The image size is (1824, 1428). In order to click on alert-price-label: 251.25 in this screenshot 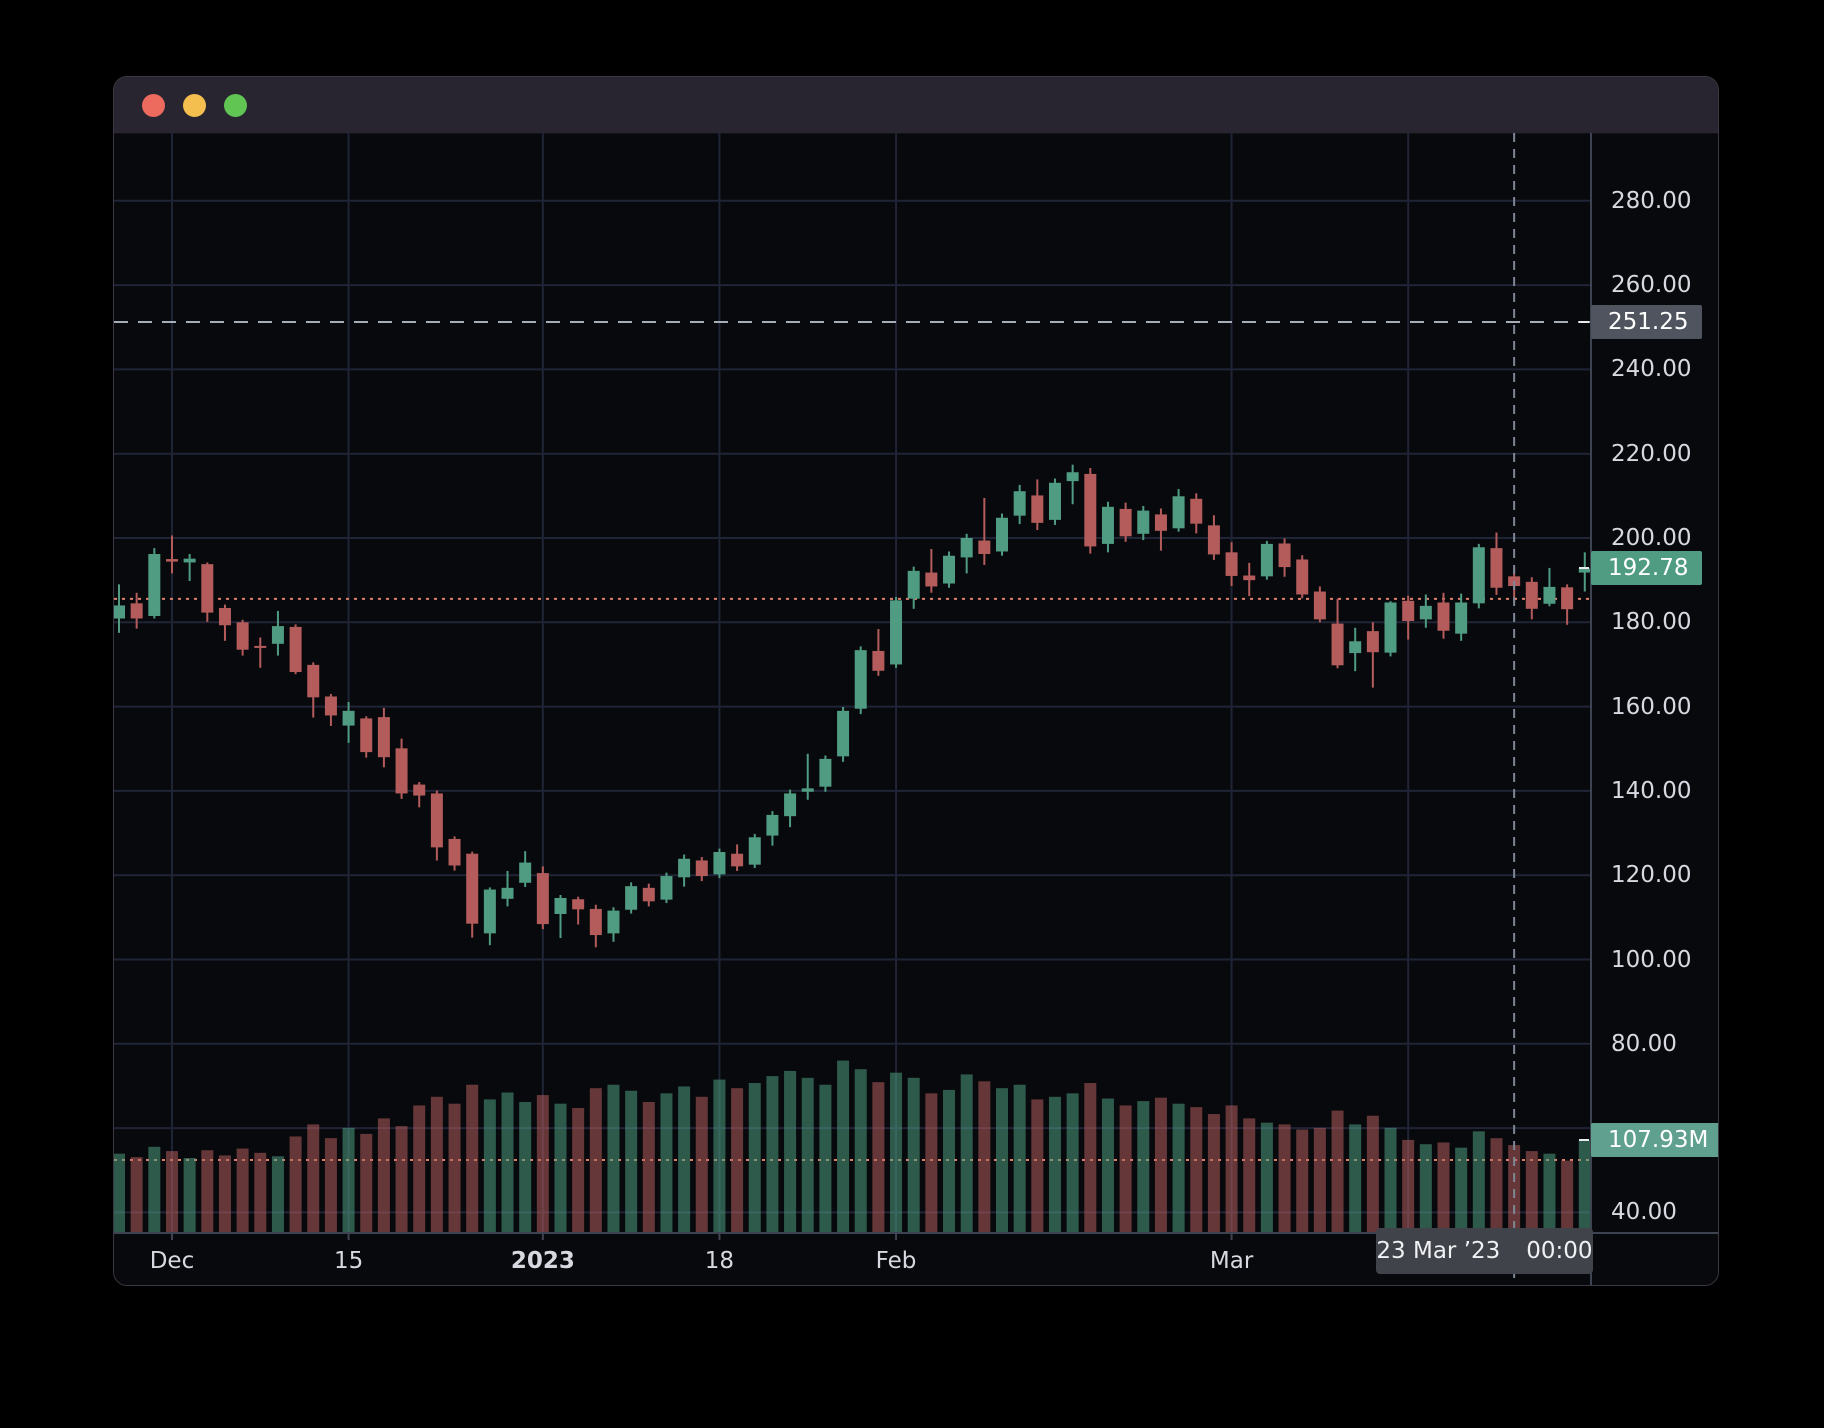, I will do `click(1640, 321)`.